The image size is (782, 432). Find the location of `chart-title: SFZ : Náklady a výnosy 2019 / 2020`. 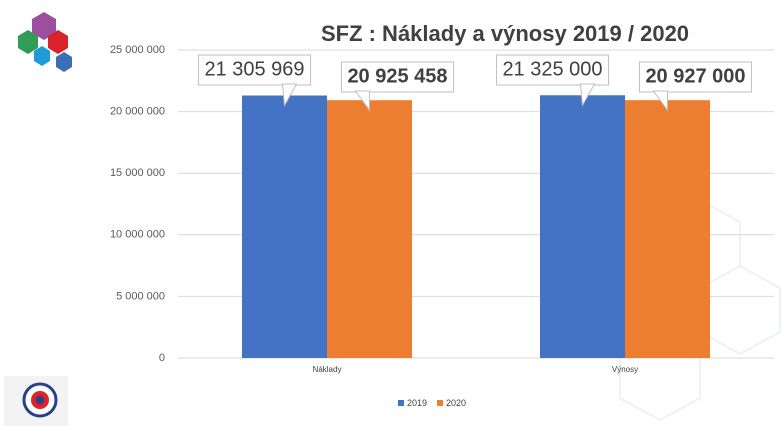

chart-title: SFZ : Náklady a výnosy 2019 / 2020 is located at coordinates (505, 33).